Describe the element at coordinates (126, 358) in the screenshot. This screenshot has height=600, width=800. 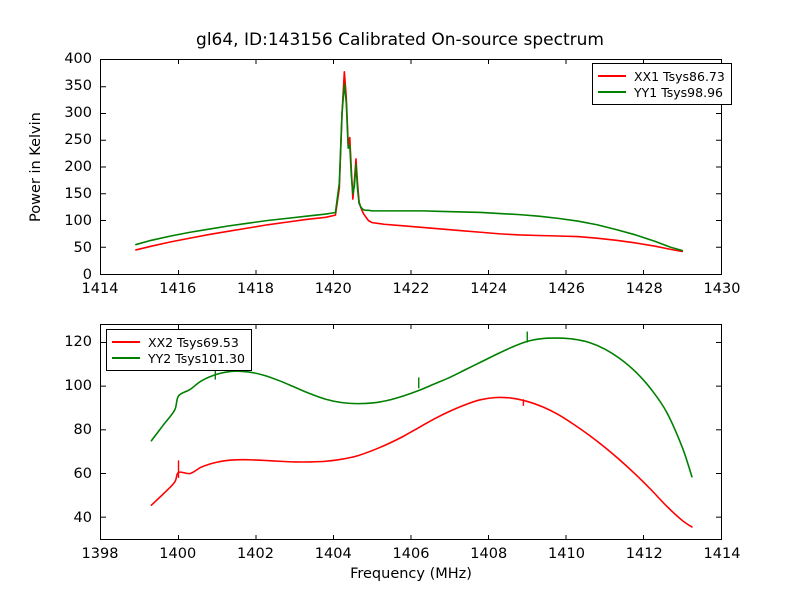
I see `legend-swatch-yy2` at that location.